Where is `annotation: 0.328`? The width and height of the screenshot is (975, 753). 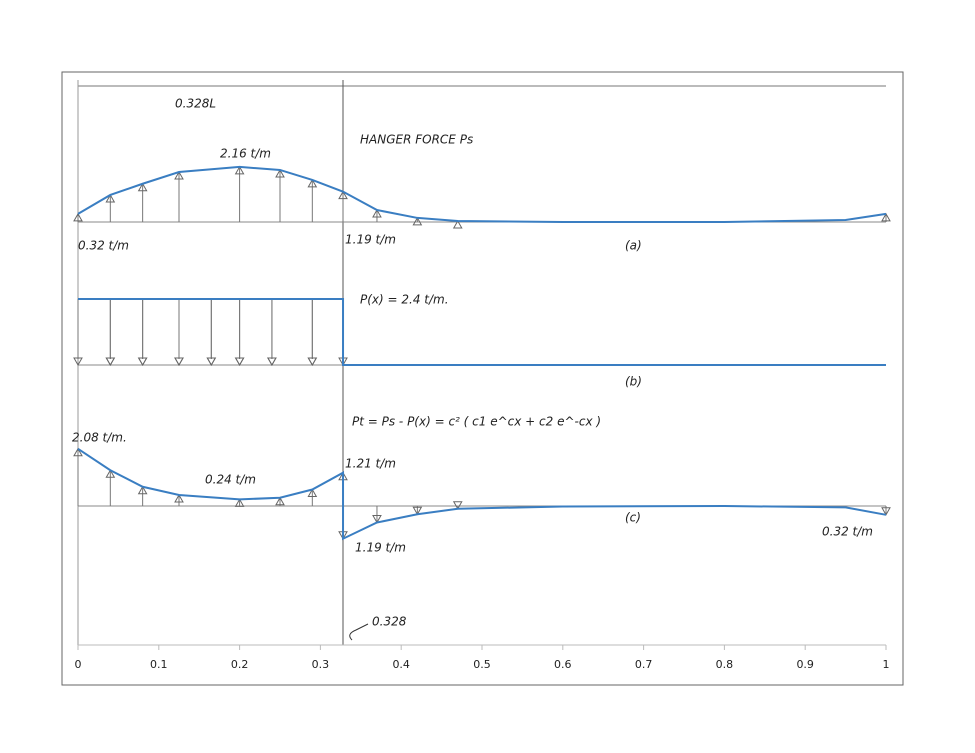 annotation: 0.328 is located at coordinates (389, 622).